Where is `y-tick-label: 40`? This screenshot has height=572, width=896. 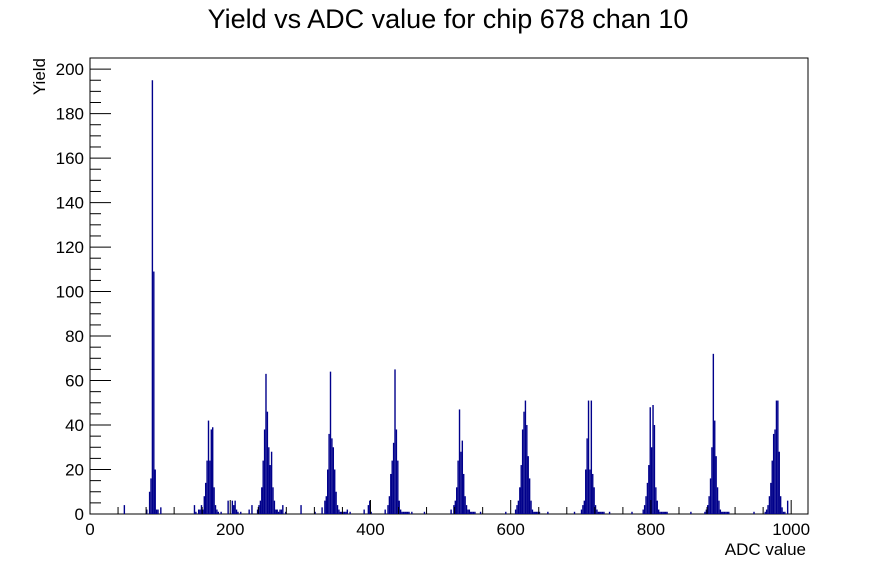 y-tick-label: 40 is located at coordinates (74, 425).